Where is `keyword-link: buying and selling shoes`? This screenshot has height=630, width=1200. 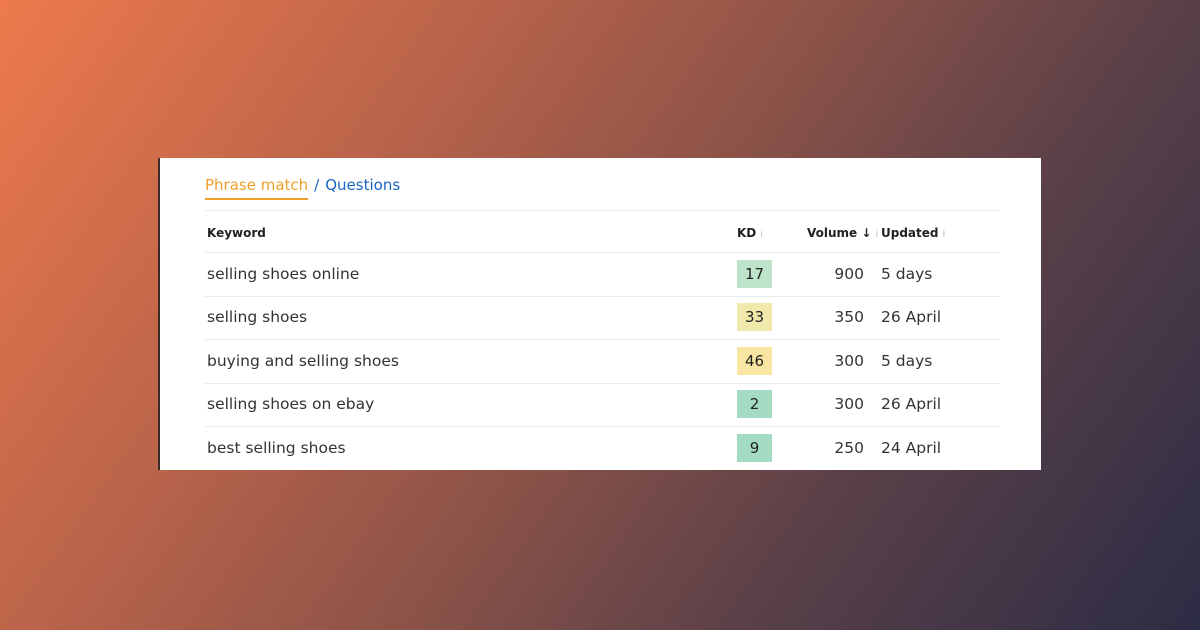 keyword-link: buying and selling shoes is located at coordinates (303, 360).